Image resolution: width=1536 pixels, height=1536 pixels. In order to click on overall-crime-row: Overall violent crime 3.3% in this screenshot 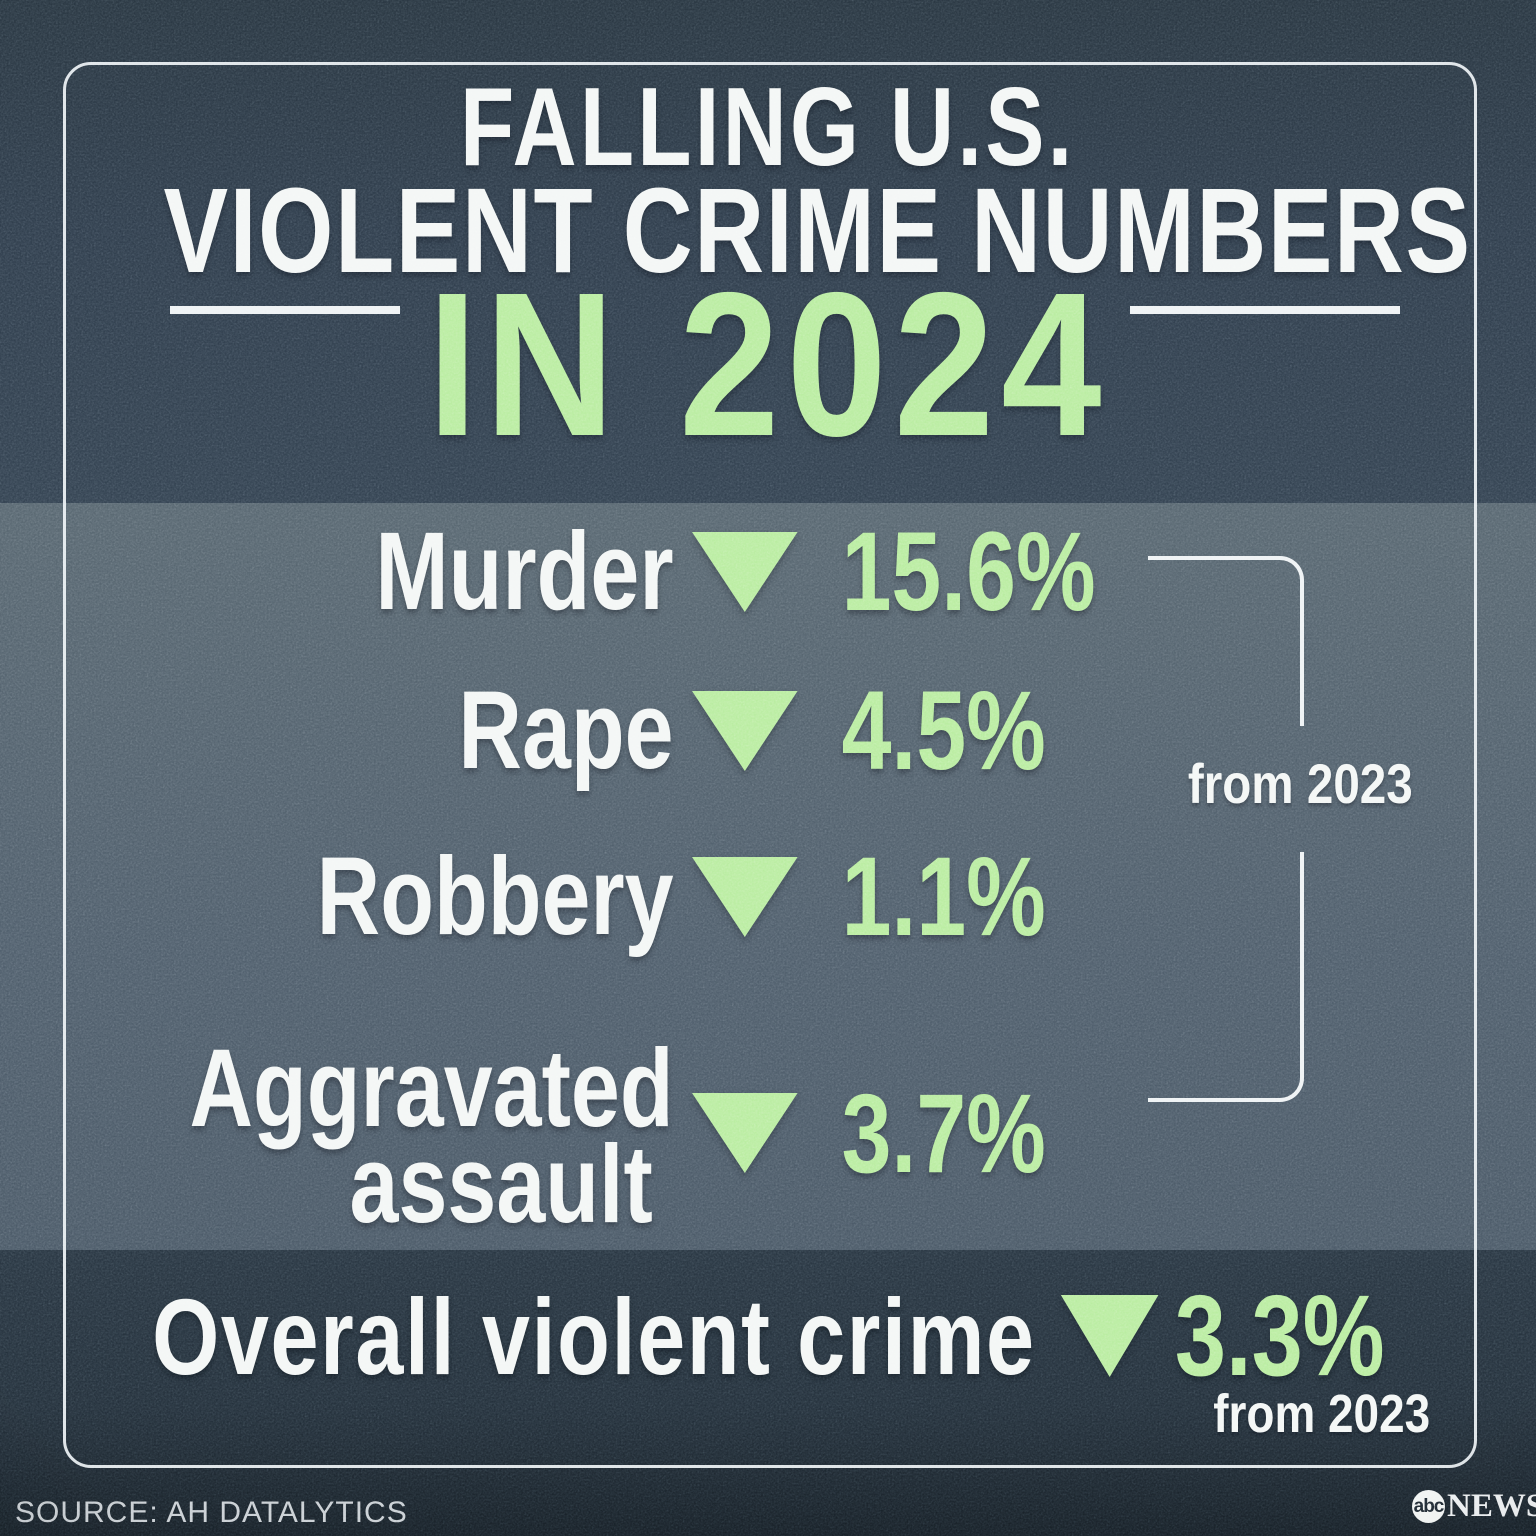, I will do `click(768, 1336)`.